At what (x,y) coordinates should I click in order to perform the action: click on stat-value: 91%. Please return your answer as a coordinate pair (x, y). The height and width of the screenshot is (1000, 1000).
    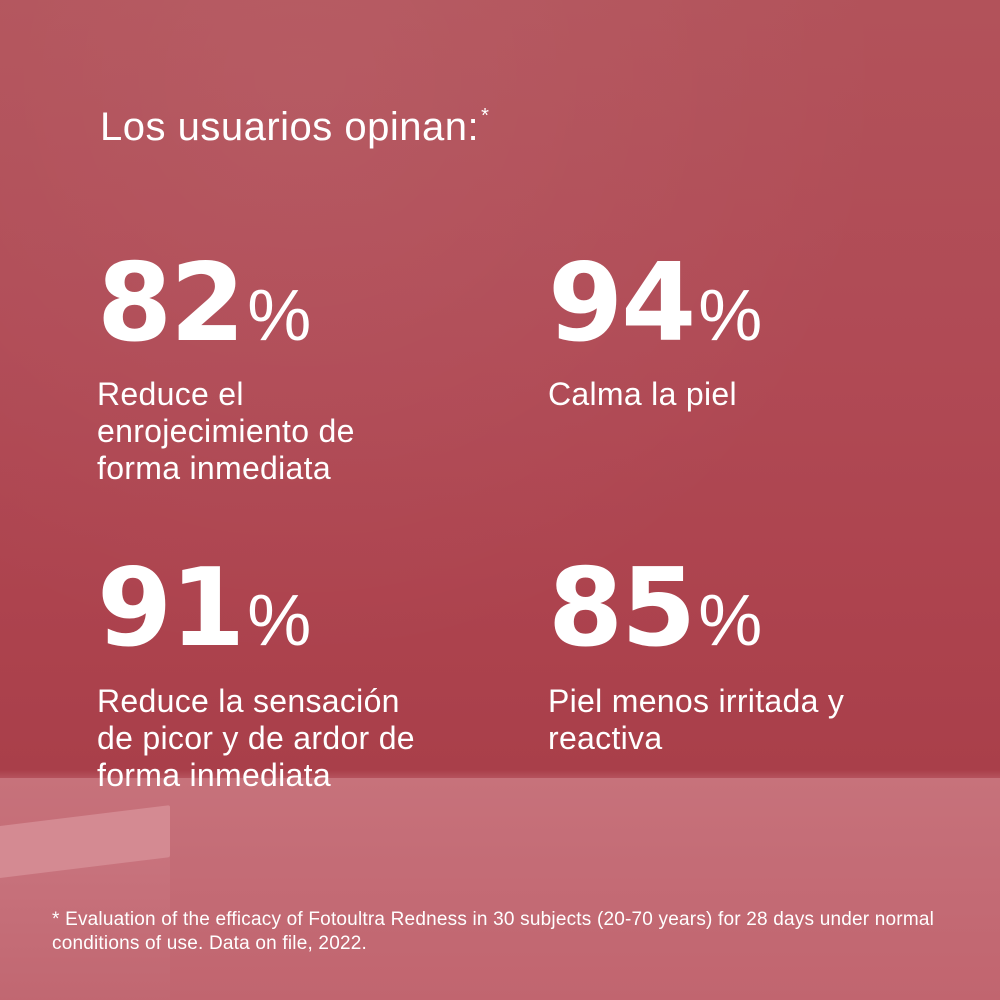
    Looking at the image, I should click on (262, 609).